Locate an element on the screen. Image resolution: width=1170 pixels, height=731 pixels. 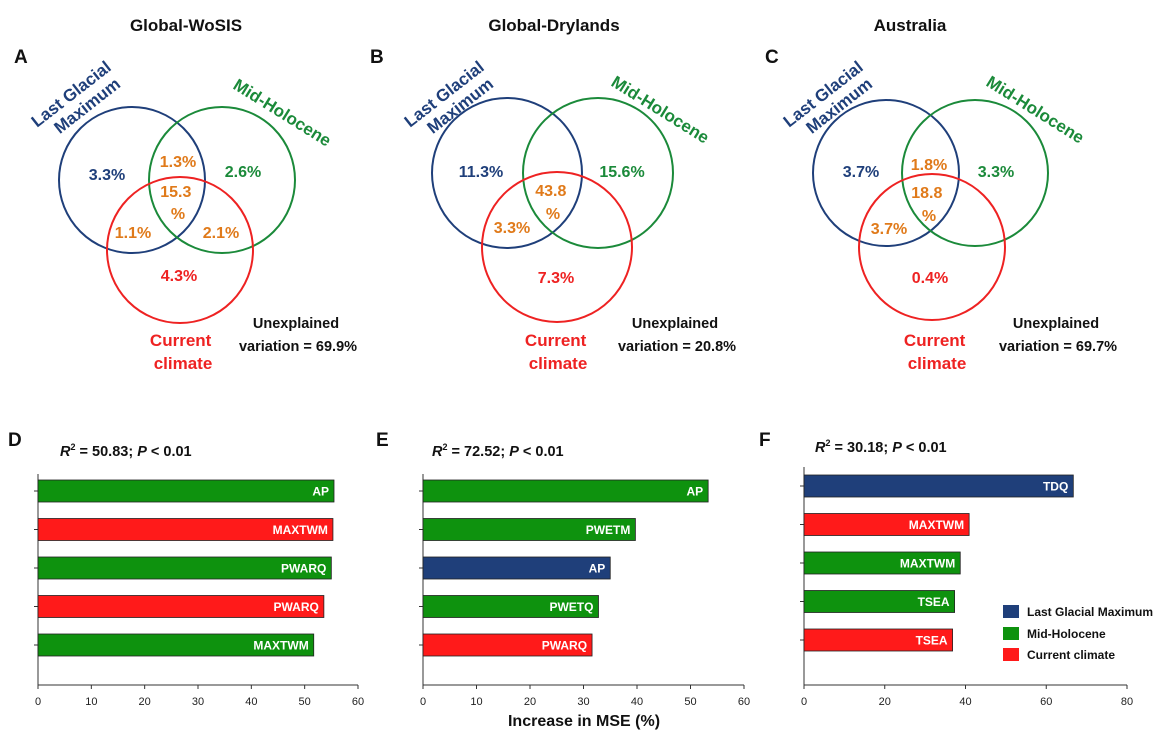
bar-label: PWETQ is located at coordinates (571, 607).